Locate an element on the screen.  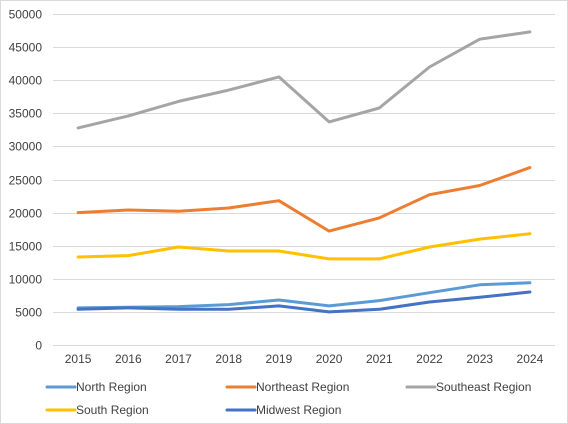
x-axis-ticks: 2015 2016 2017 2018 2019 2020 2021 2022 2023 2024 is located at coordinates (304, 359).